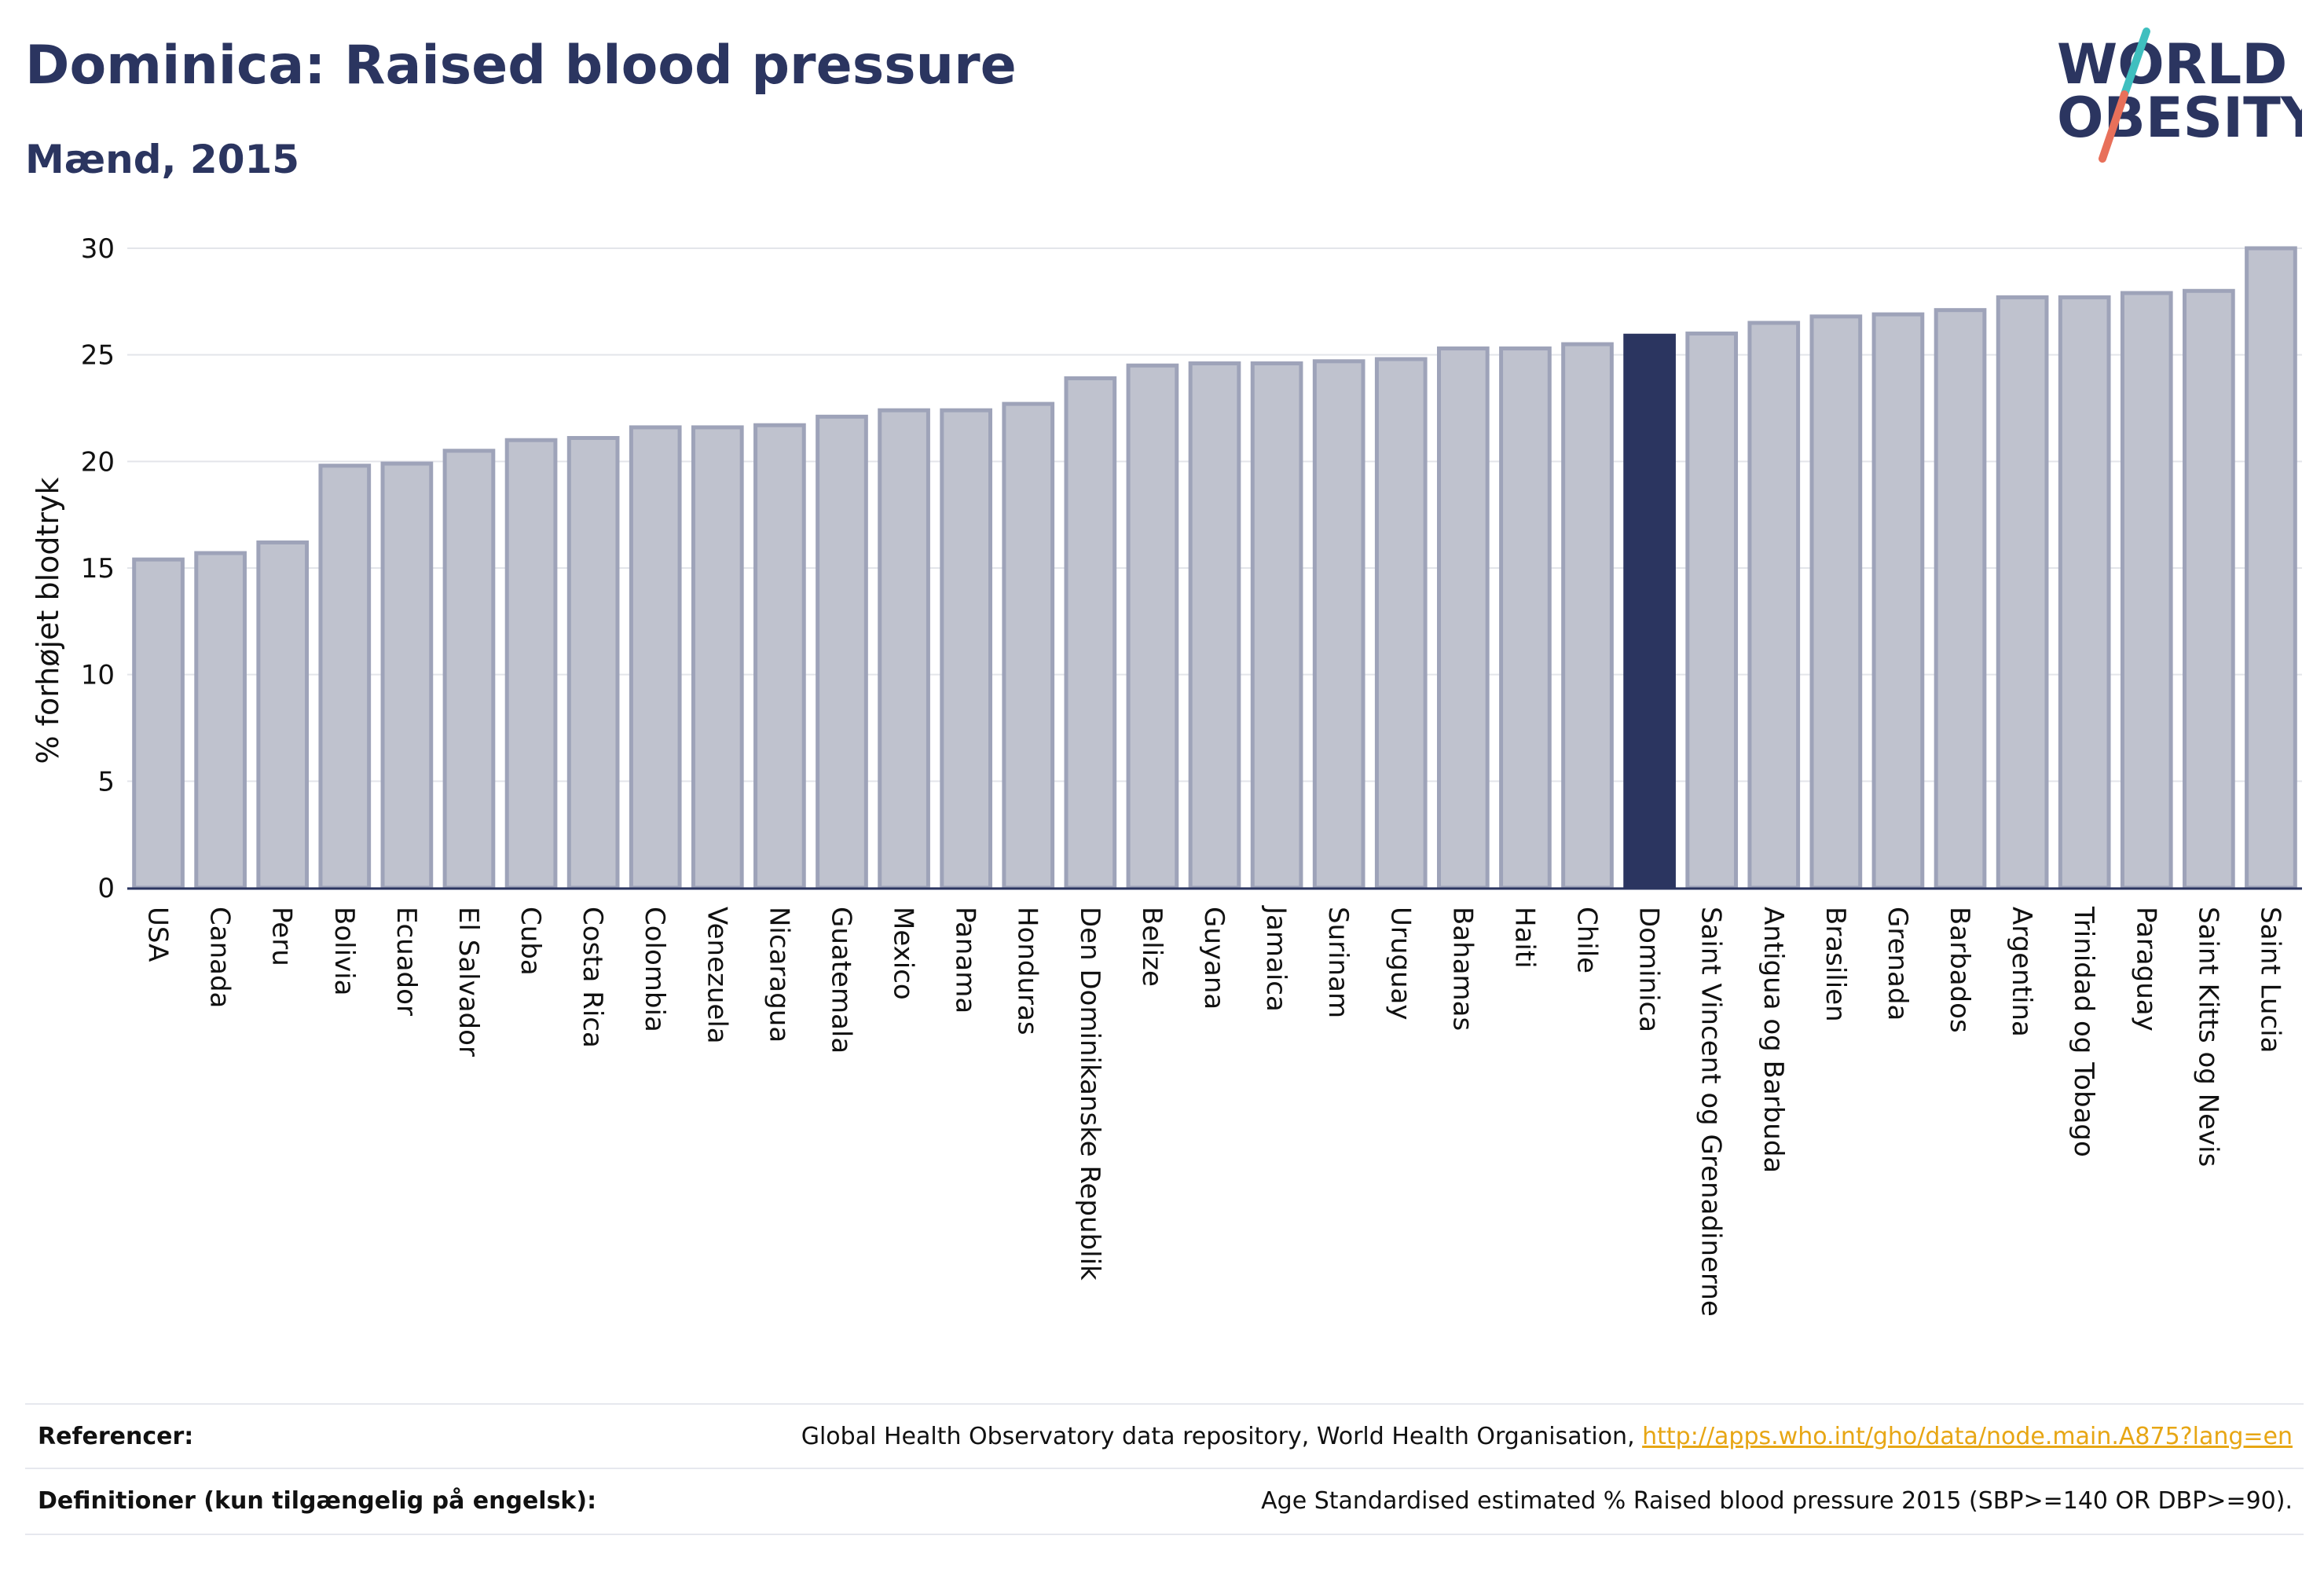  What do you see at coordinates (98, 356) in the screenshot?
I see `y-tick-label: 25` at bounding box center [98, 356].